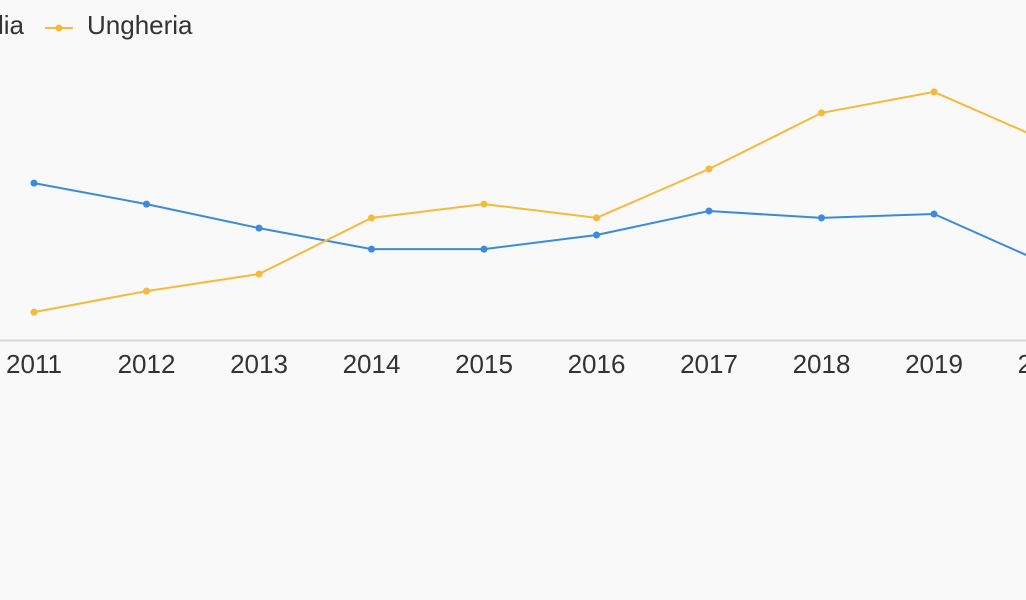 Image resolution: width=1026 pixels, height=600 pixels. What do you see at coordinates (372, 364) in the screenshot?
I see `x-tick-label: 2014` at bounding box center [372, 364].